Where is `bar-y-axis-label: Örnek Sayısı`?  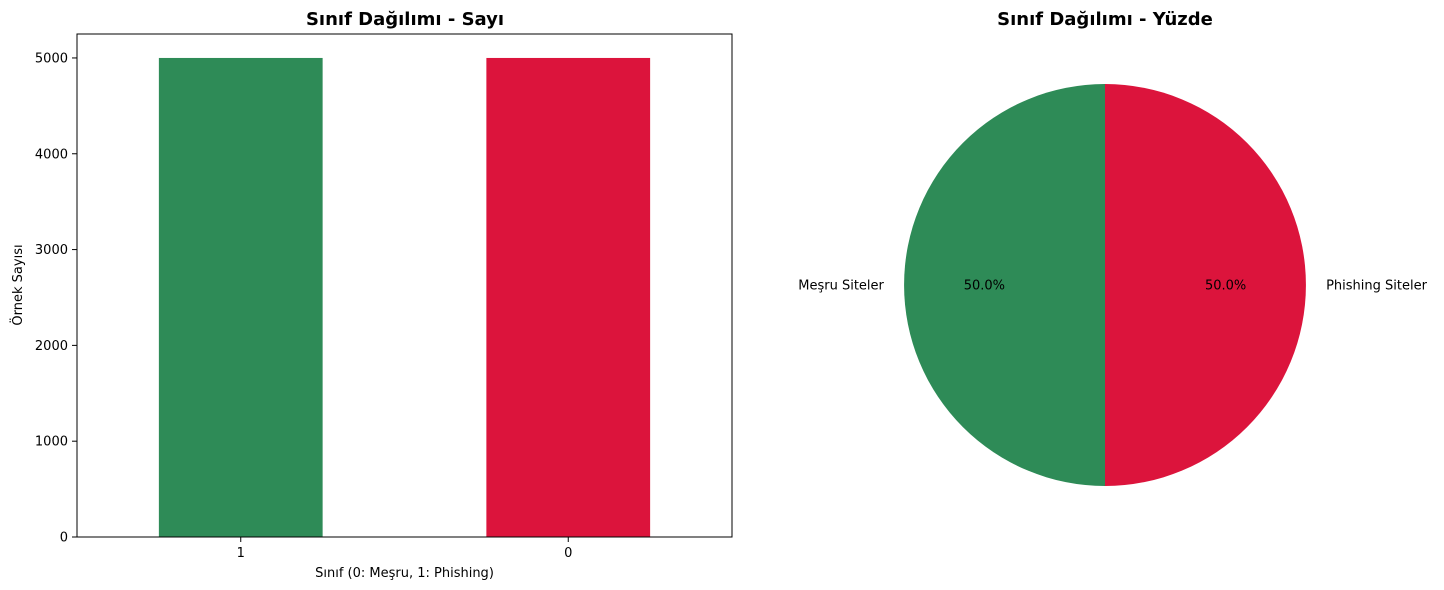
bar-y-axis-label: Örnek Sayısı is located at coordinates (17, 284).